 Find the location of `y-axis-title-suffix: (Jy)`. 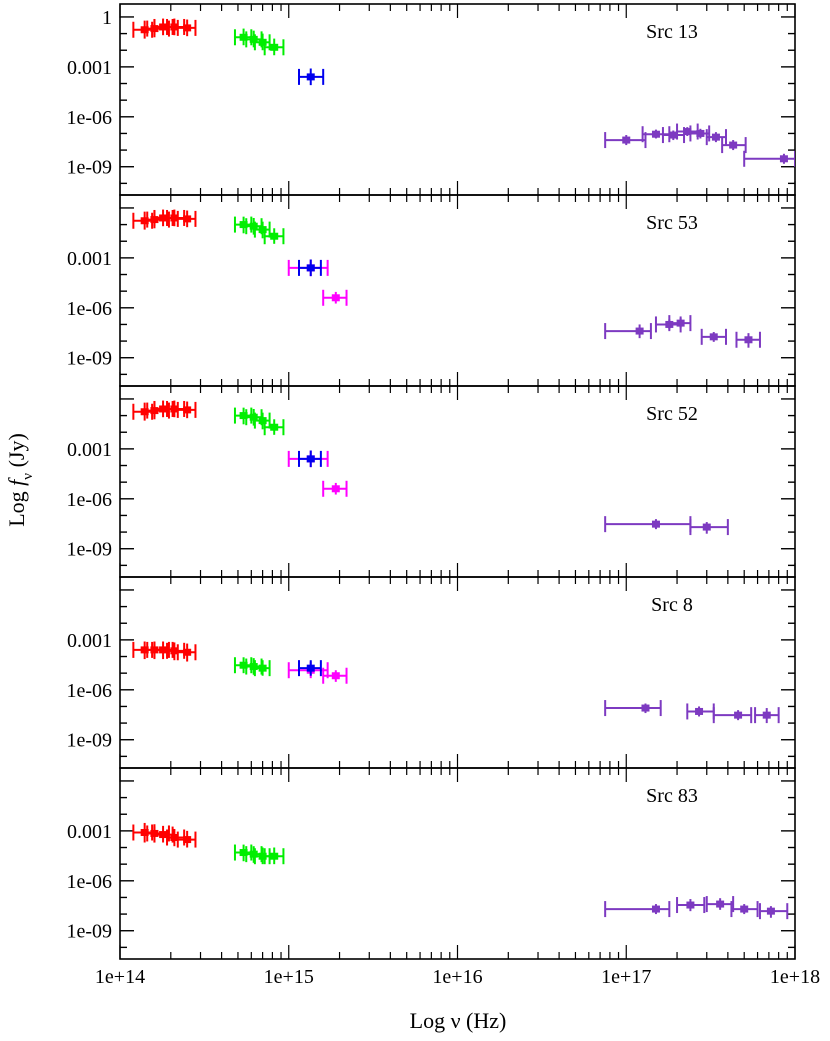

y-axis-title-suffix: (Jy) is located at coordinates (16, 453).